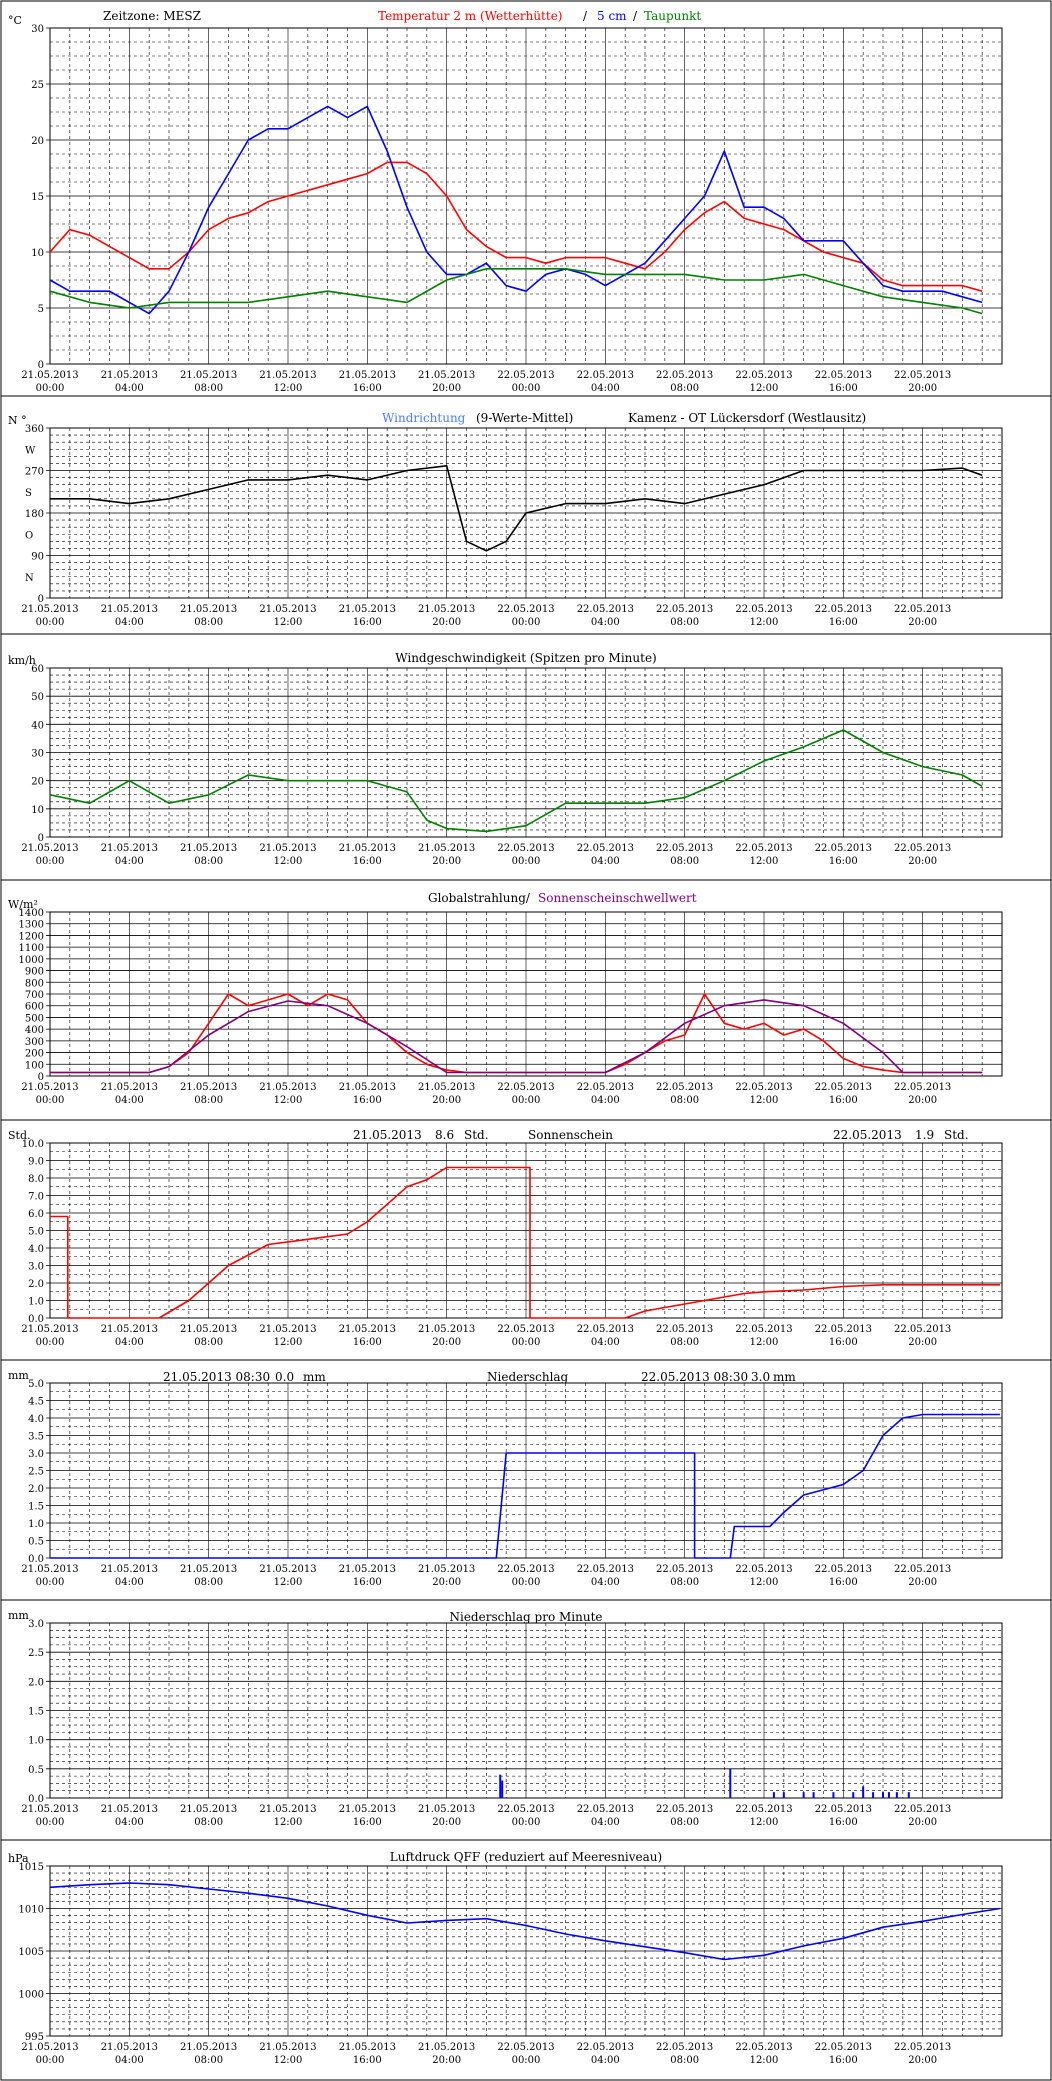 The height and width of the screenshot is (2081, 1052). What do you see at coordinates (36, 1507) in the screenshot?
I see `y-tick-label: 1.5` at bounding box center [36, 1507].